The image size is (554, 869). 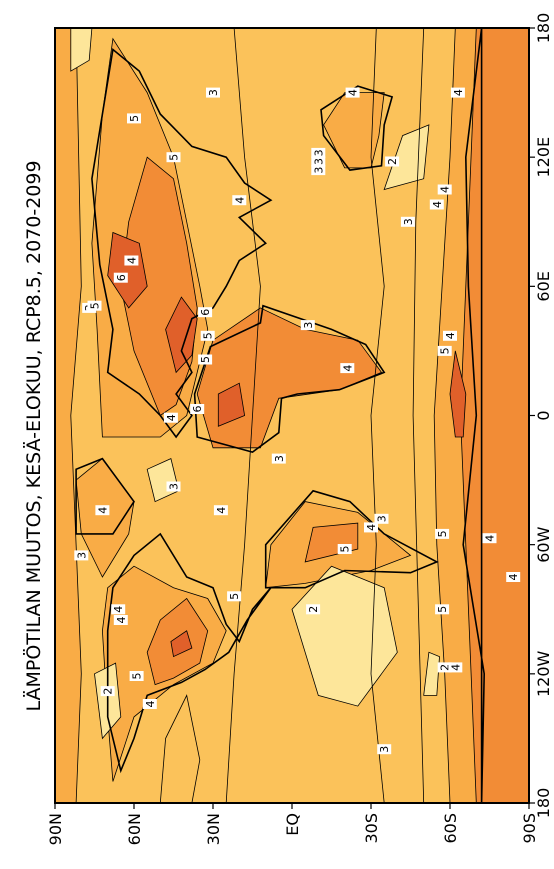 What do you see at coordinates (127, 270) in the screenshot?
I see `siberia-hotspot` at bounding box center [127, 270].